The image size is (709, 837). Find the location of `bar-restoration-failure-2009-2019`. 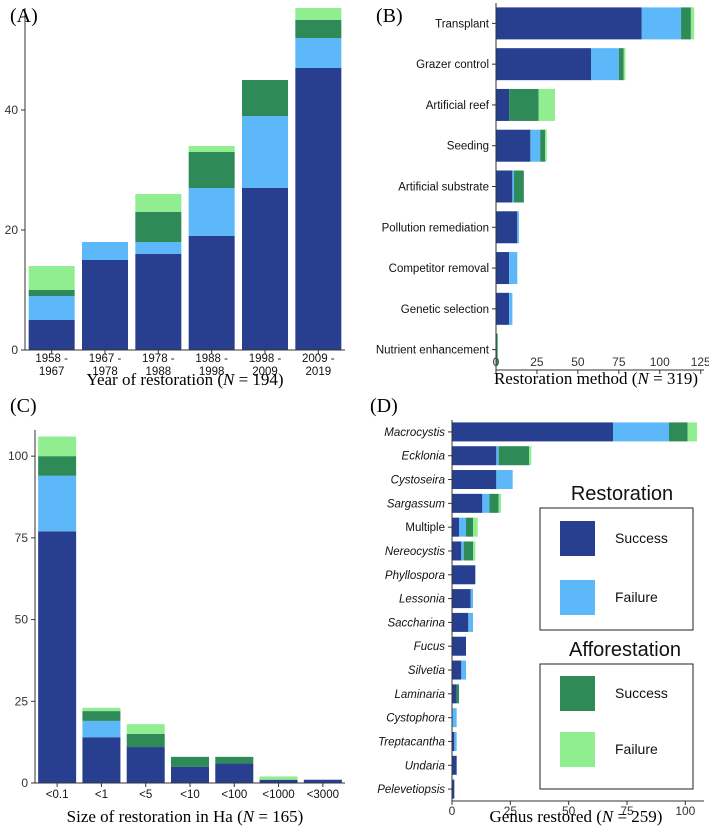

bar-restoration-failure-2009-2019 is located at coordinates (318, 53).